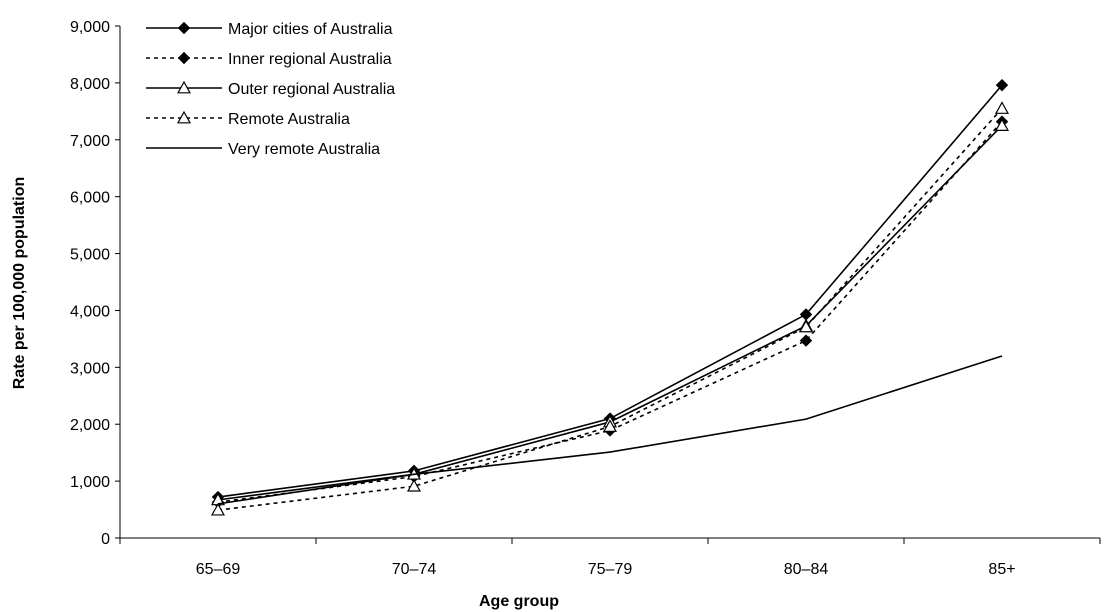 The height and width of the screenshot is (612, 1109). What do you see at coordinates (90, 311) in the screenshot?
I see `y-tick-label: 4,000` at bounding box center [90, 311].